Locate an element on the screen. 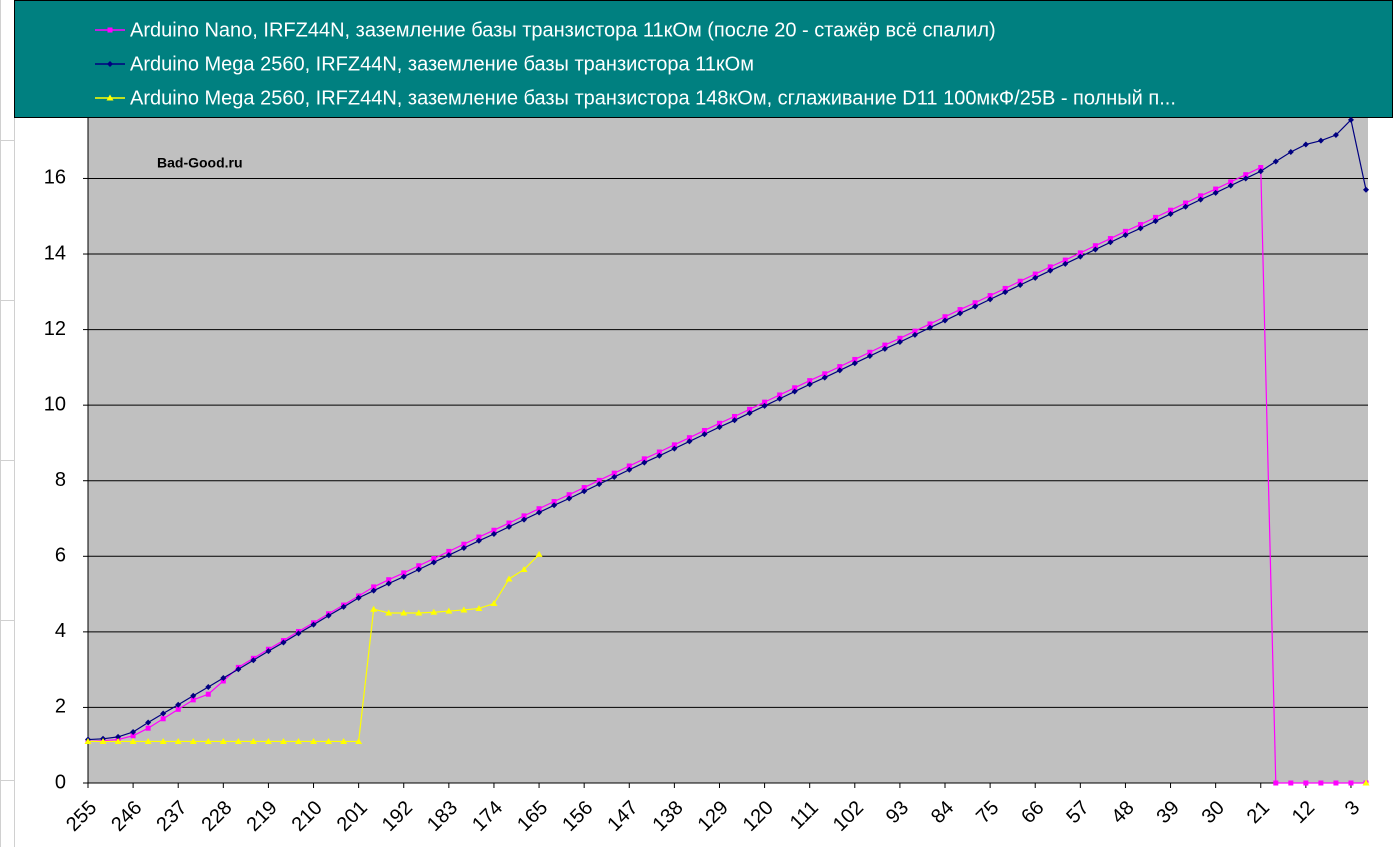  x-tick-label: 147 is located at coordinates (622, 816).